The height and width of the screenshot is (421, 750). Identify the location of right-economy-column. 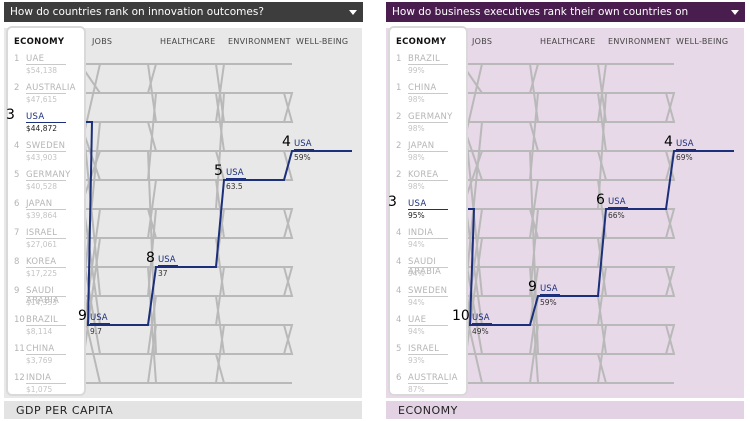
(428, 211).